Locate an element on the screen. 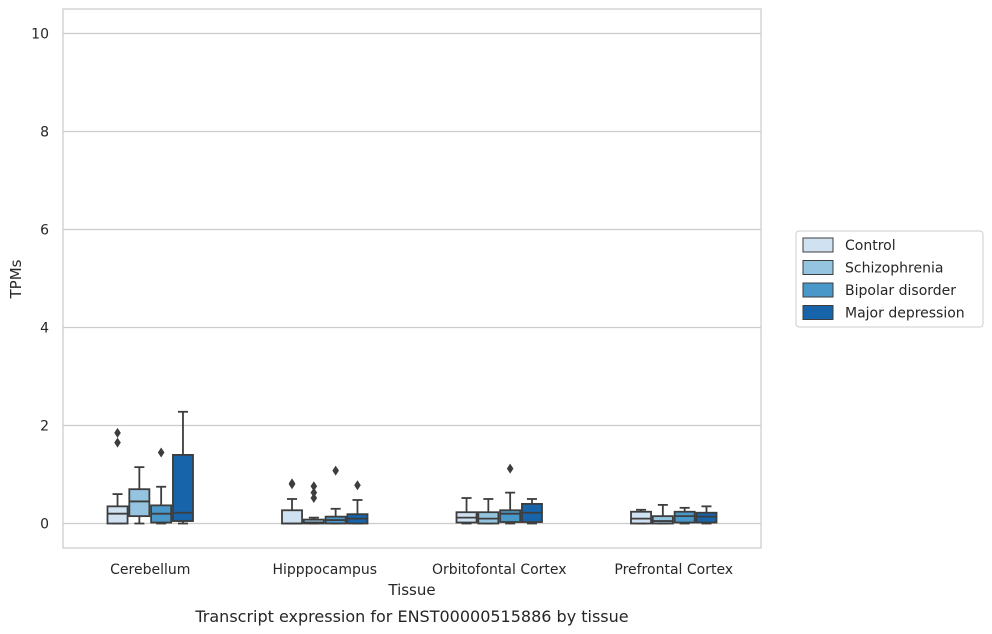 The image size is (992, 634). y-tick-labels: 0 2 4 6 8 10 is located at coordinates (40, 280).